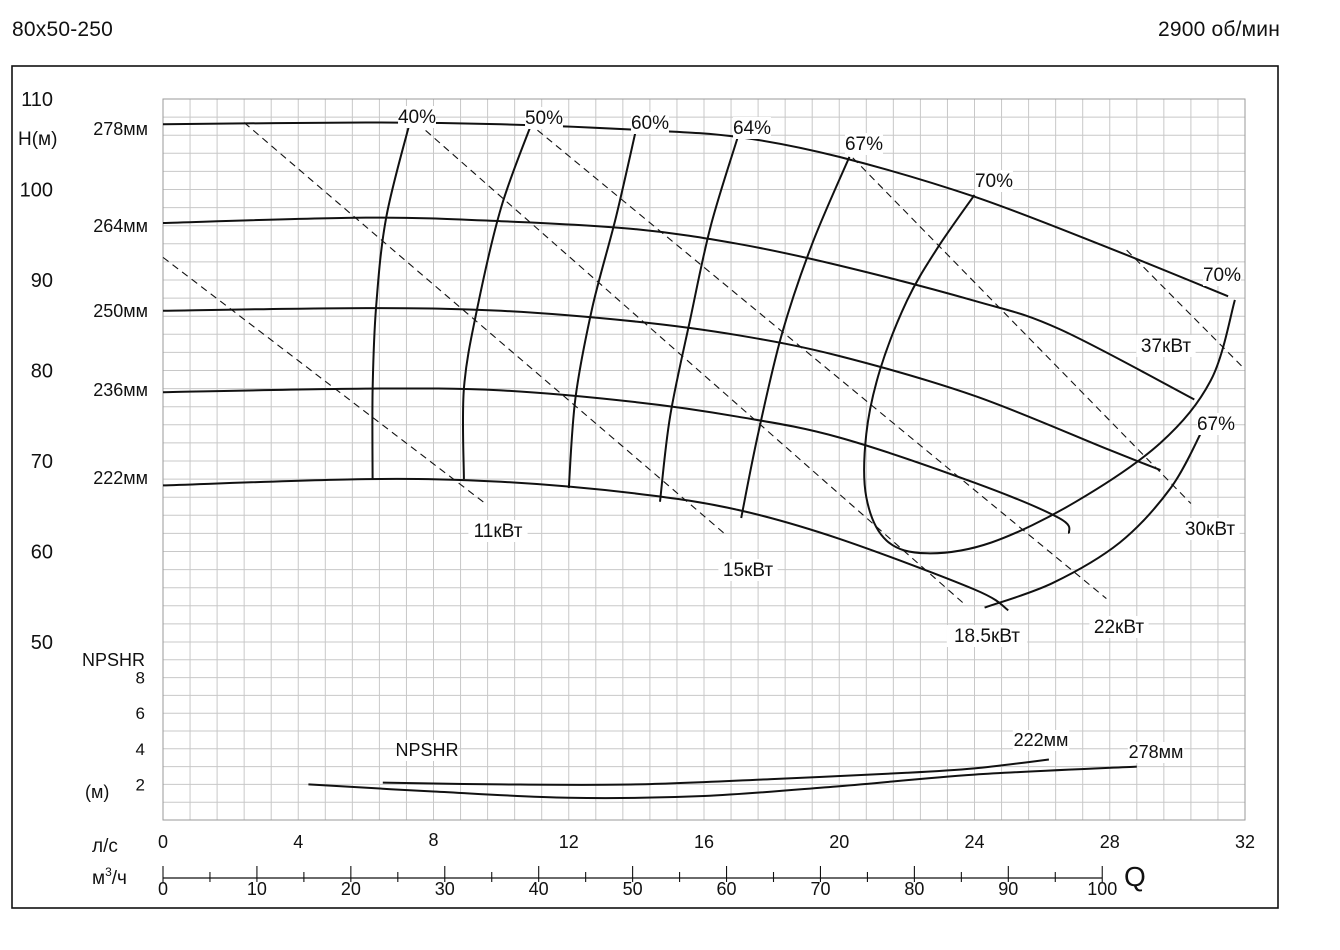 This screenshot has width=1340, height=950. I want to click on m3h-tick-label: 20, so click(351, 889).